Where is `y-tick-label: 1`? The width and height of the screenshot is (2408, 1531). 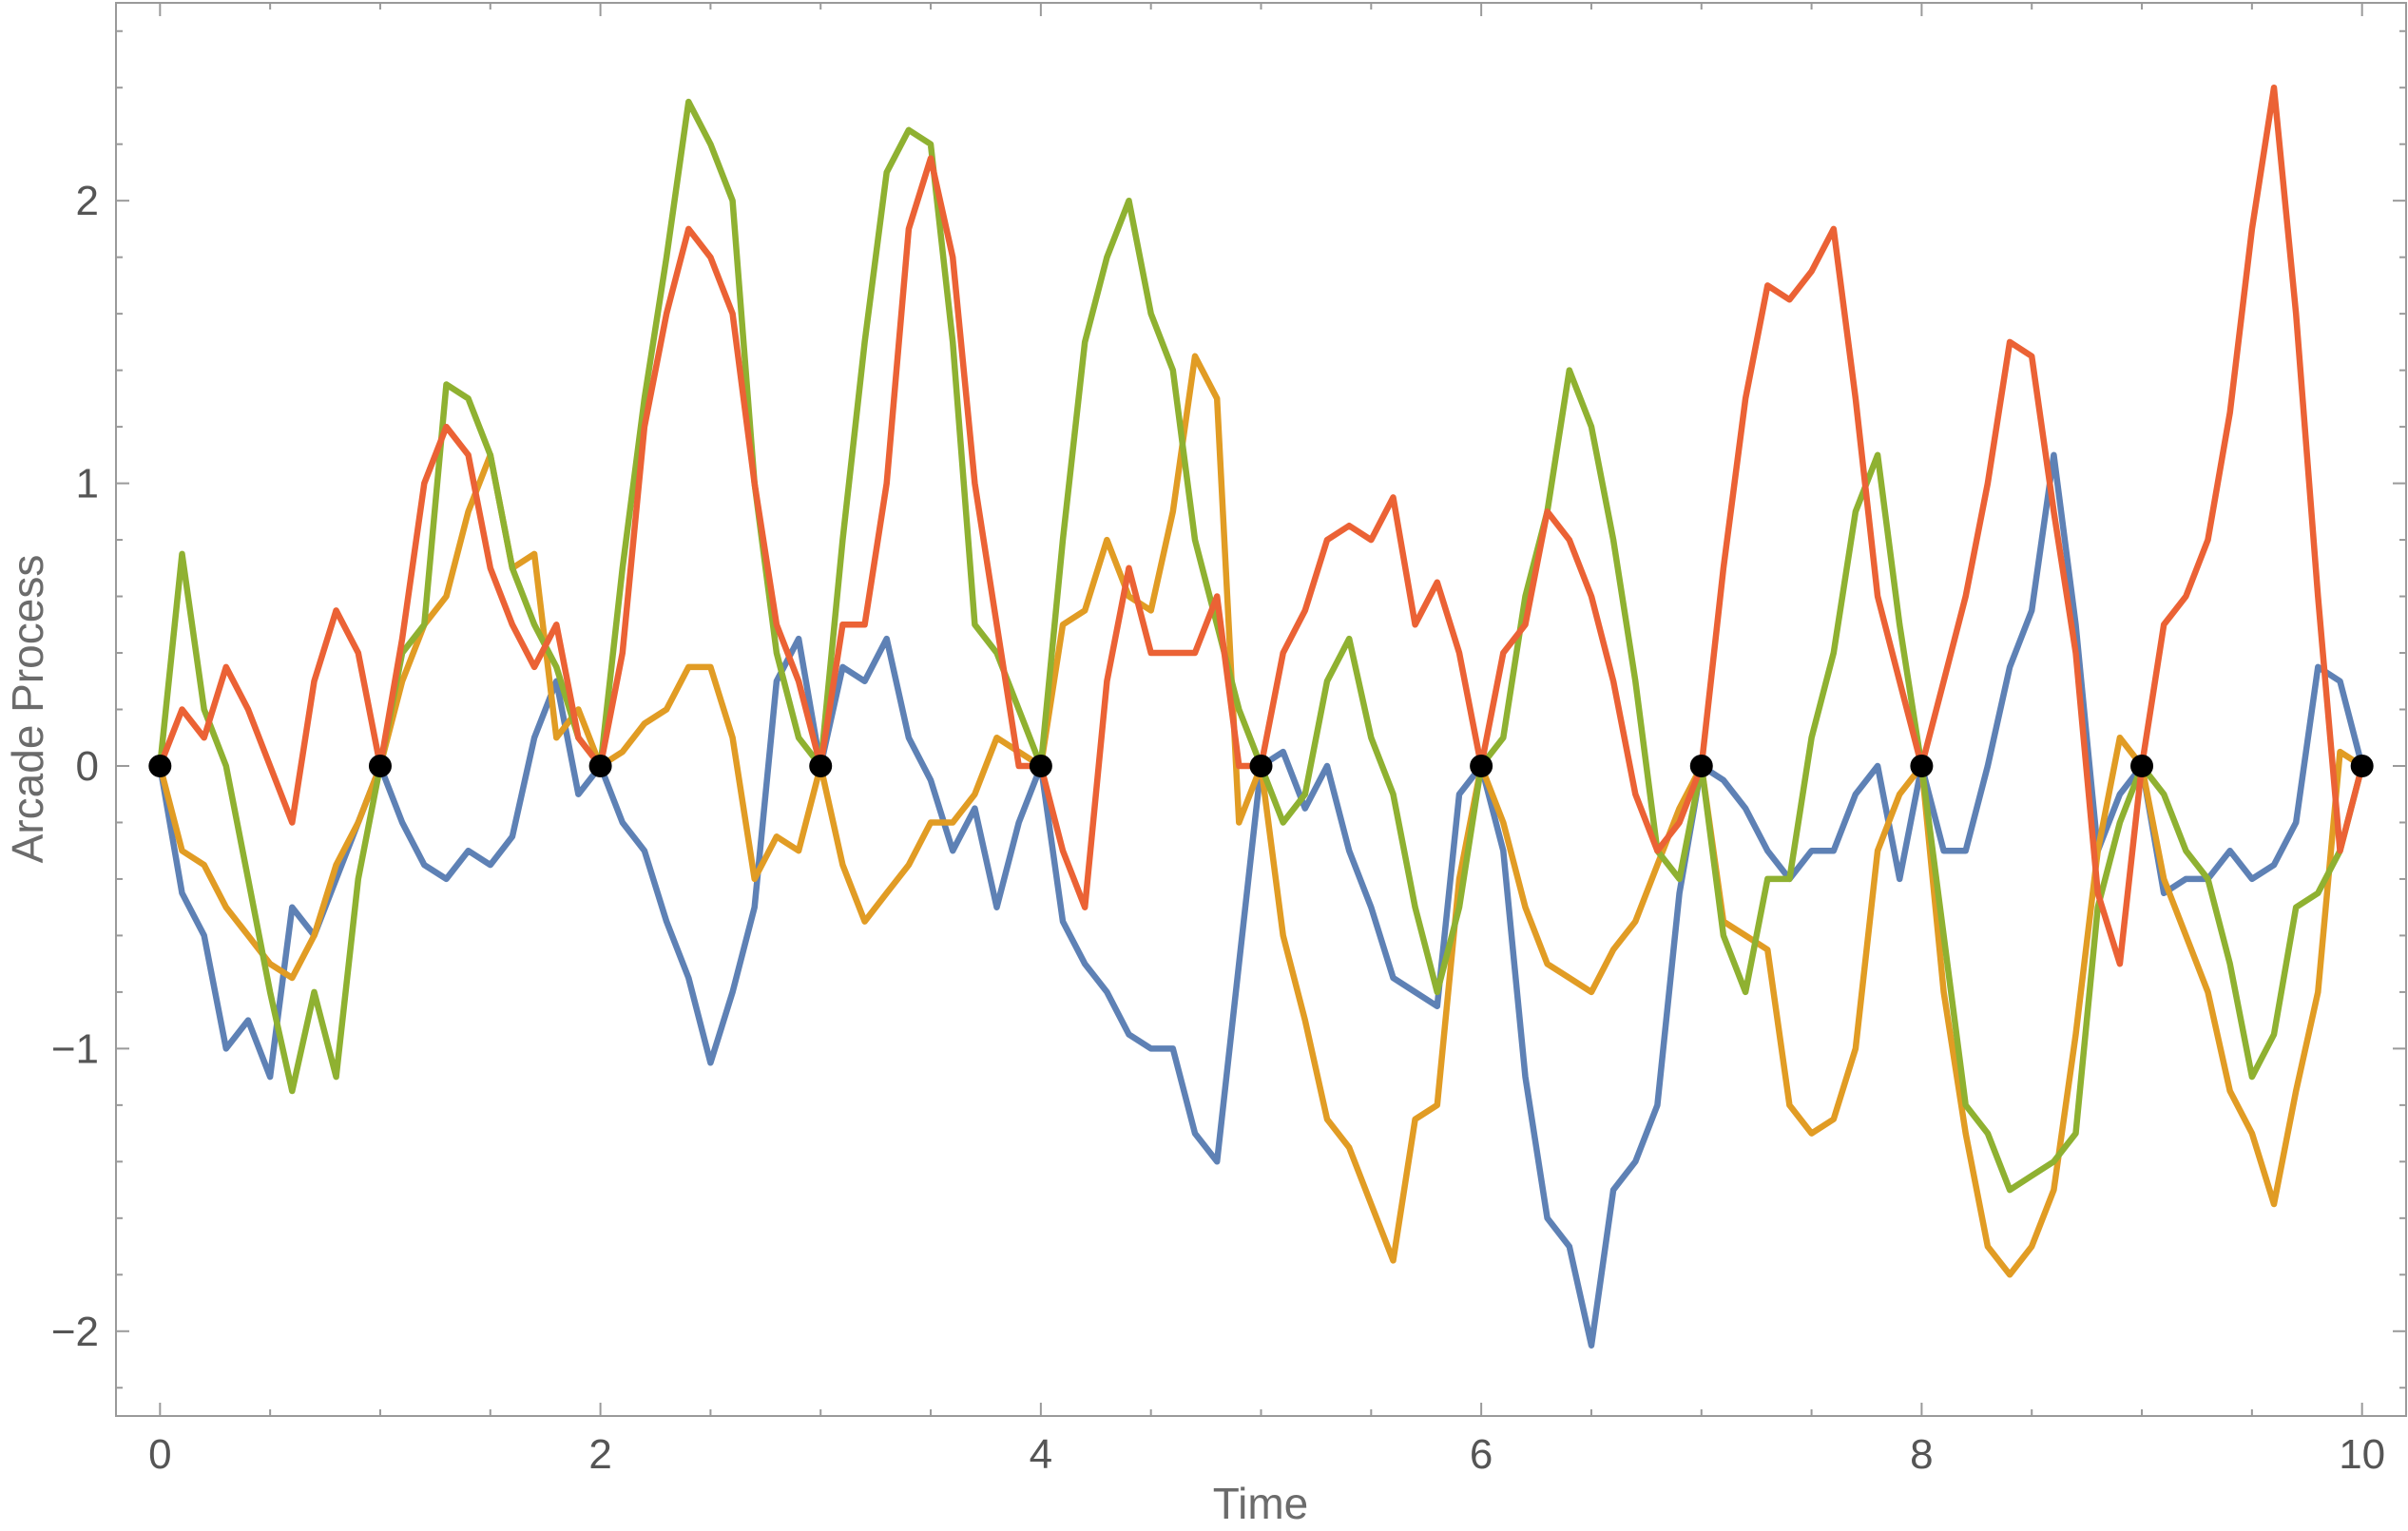 y-tick-label: 1 is located at coordinates (87, 484).